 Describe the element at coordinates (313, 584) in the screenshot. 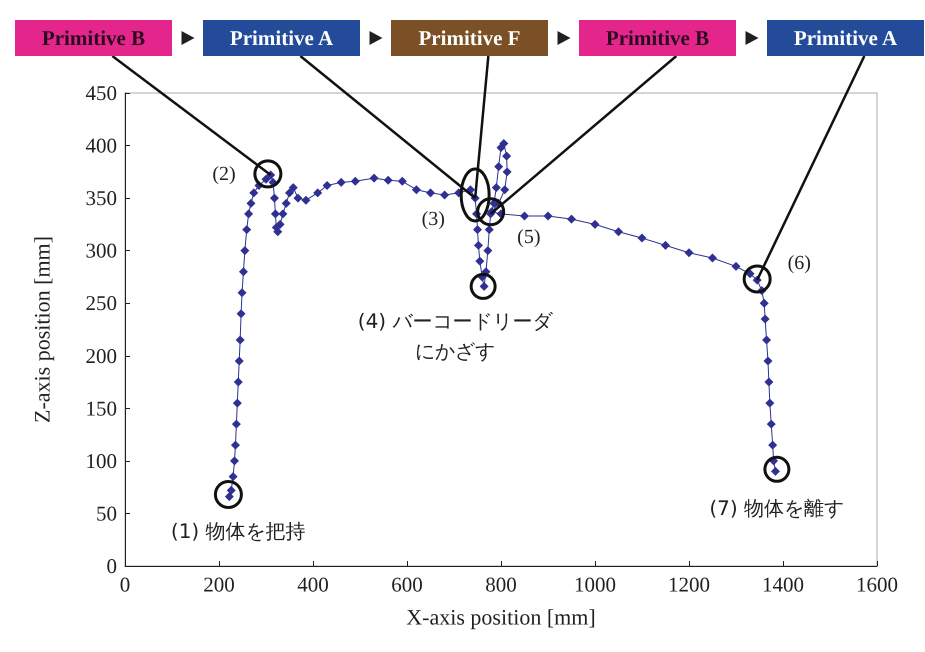

I see `x-tick-label: 400` at that location.